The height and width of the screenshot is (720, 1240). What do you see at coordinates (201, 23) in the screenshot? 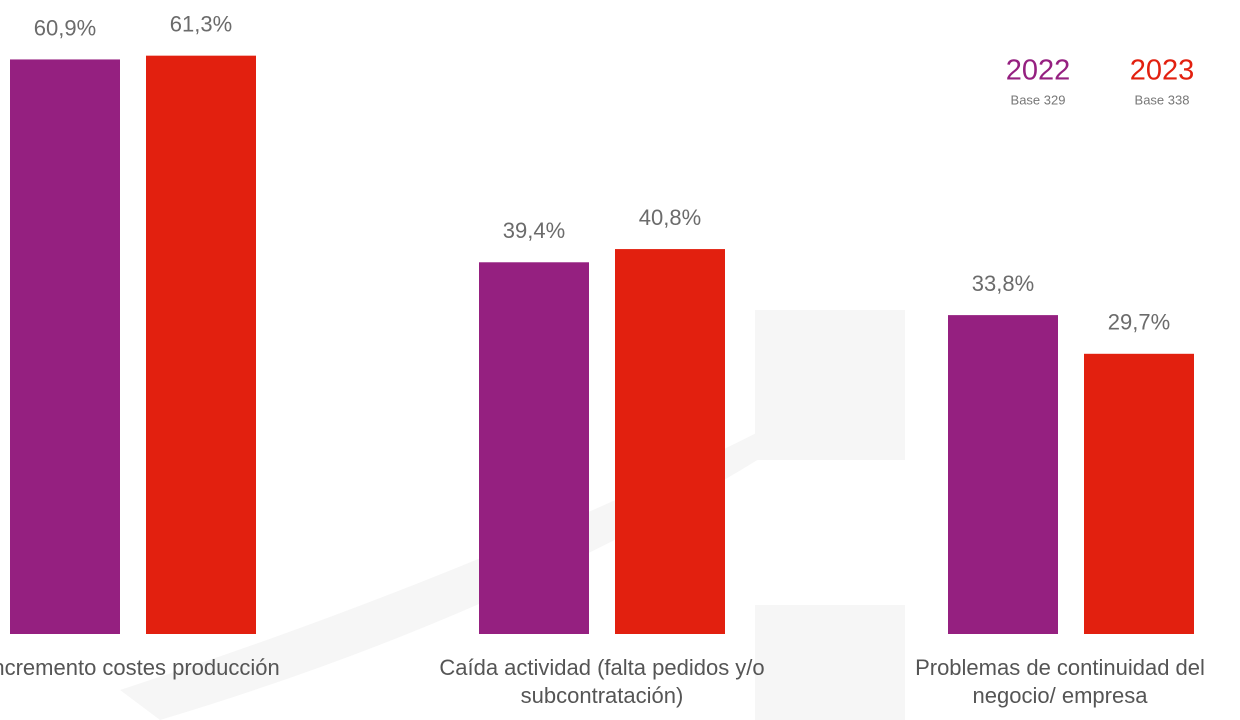
I see `value-label: 61,3%` at bounding box center [201, 23].